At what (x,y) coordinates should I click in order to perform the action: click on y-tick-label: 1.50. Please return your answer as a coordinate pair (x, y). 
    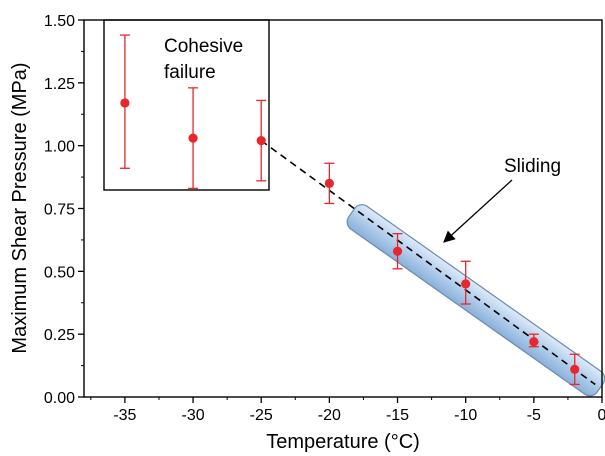
    Looking at the image, I should click on (59, 21).